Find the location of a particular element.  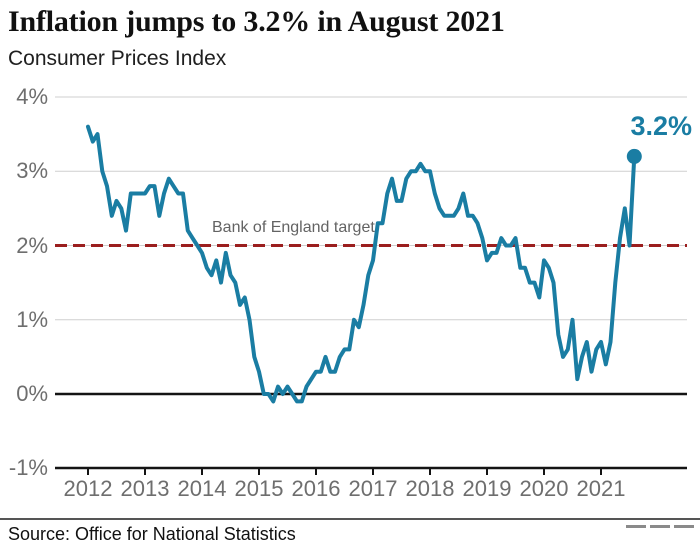

x-tick-label-2019: 2019 is located at coordinates (487, 488).